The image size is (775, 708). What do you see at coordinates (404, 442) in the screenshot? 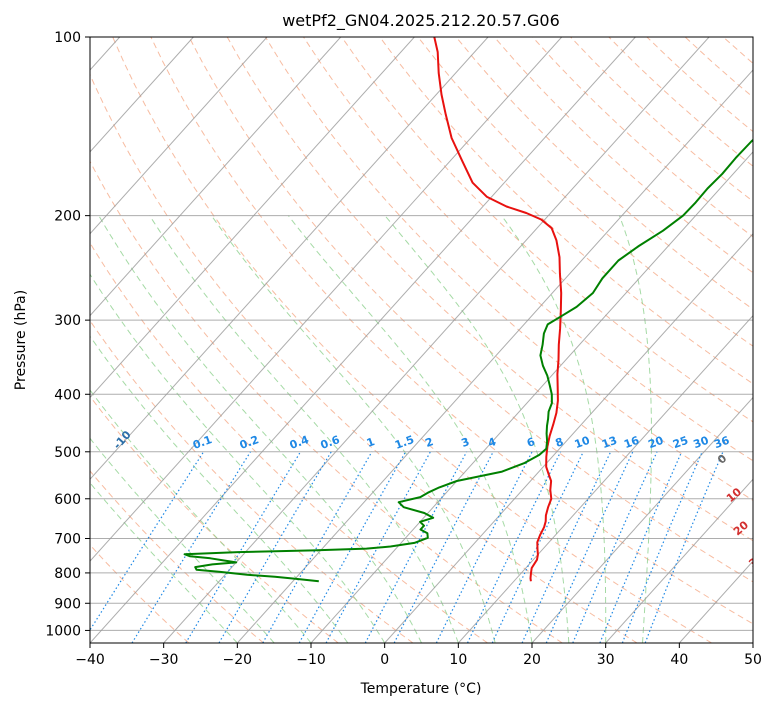
I see `mixing-ratio-label: 1.5` at bounding box center [404, 442].